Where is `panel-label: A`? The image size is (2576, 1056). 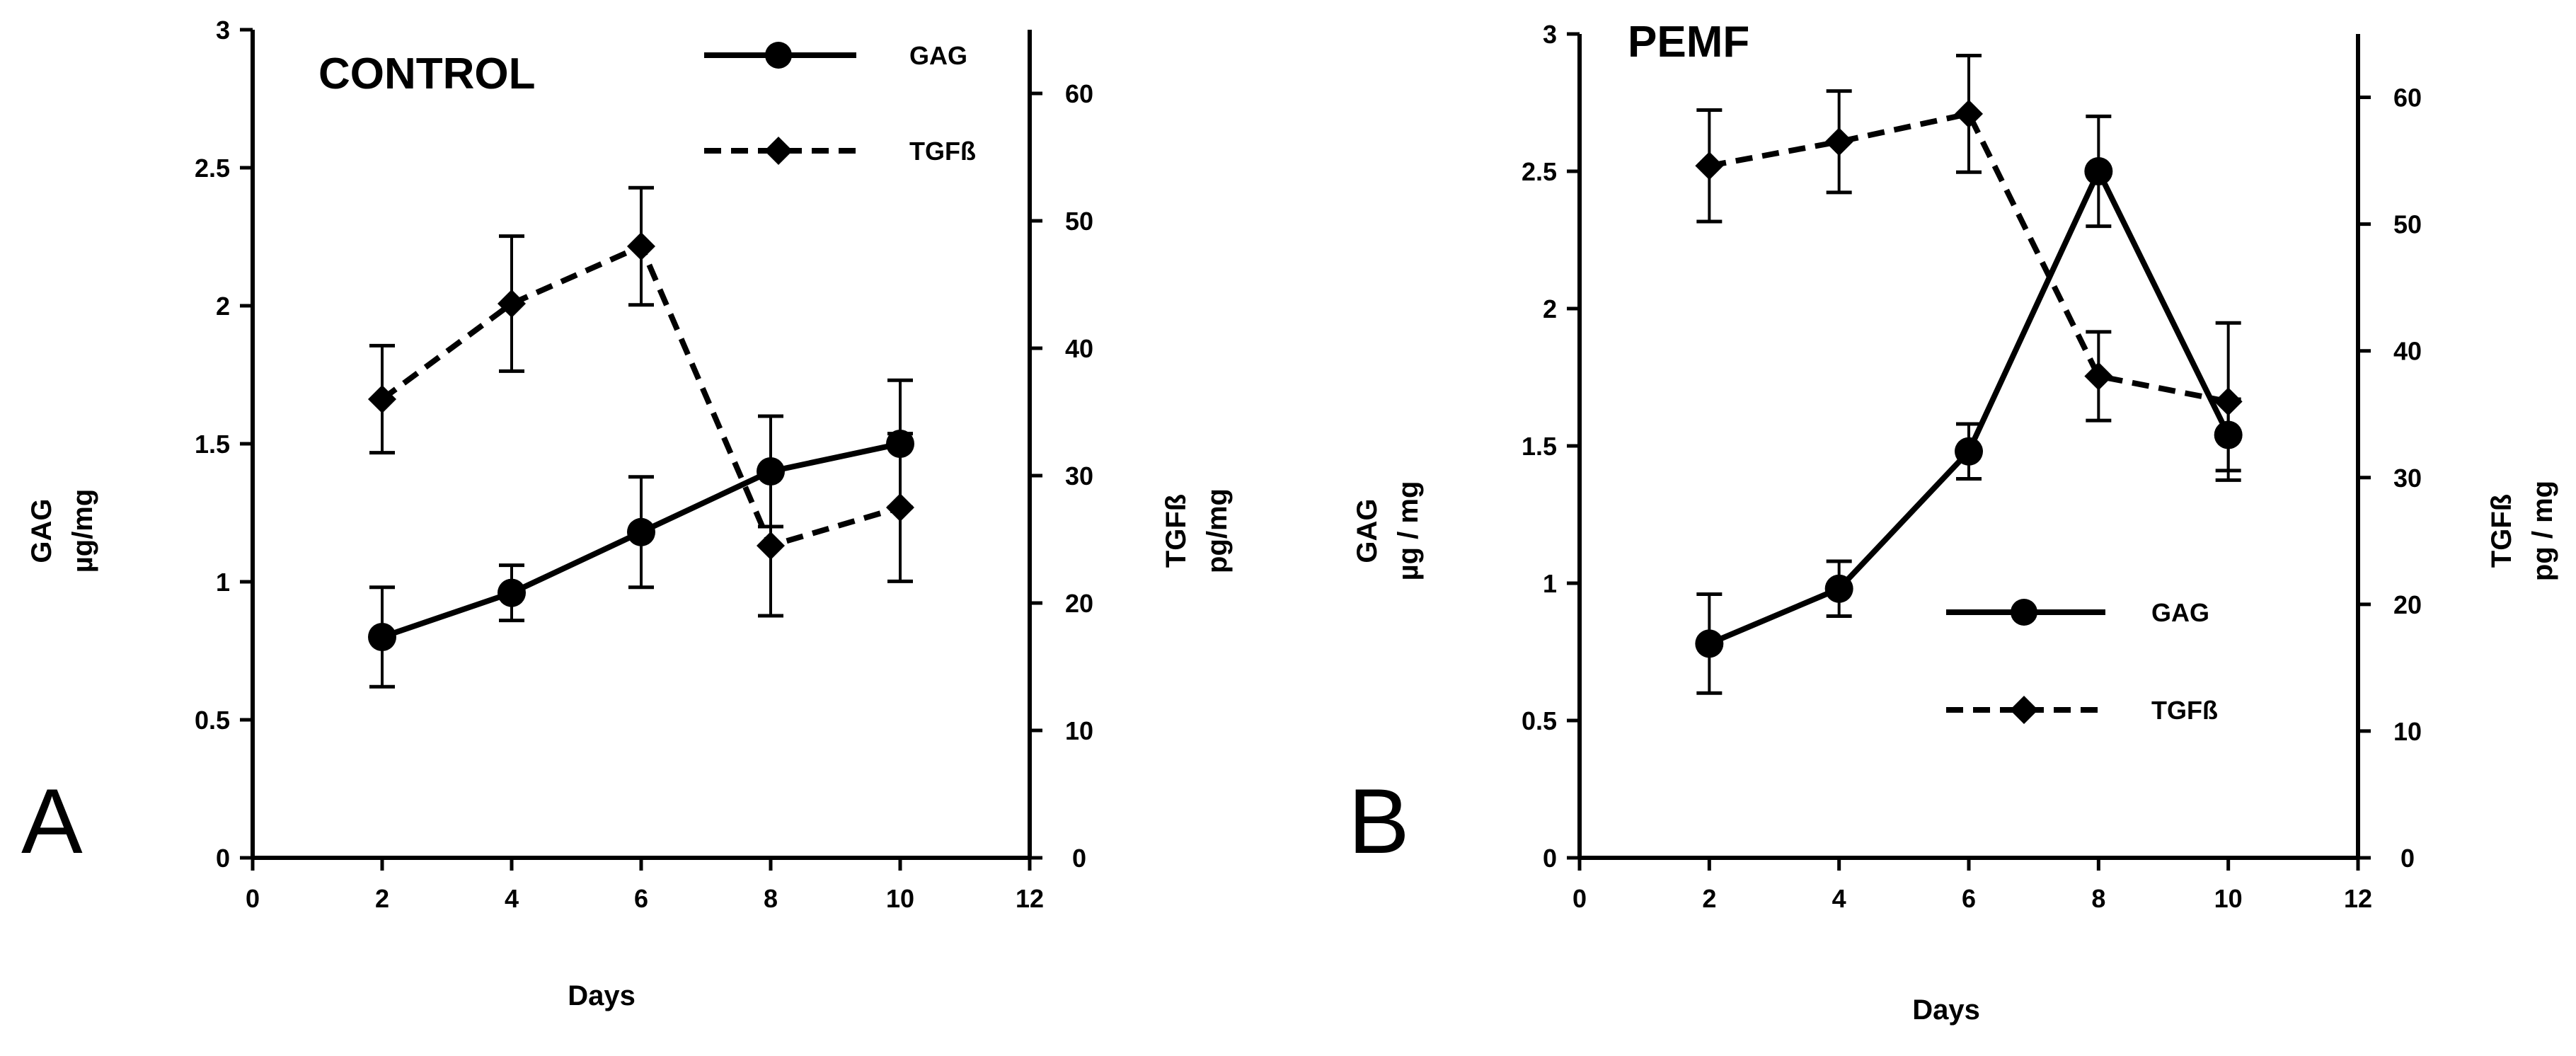
panel-label: A is located at coordinates (52, 821).